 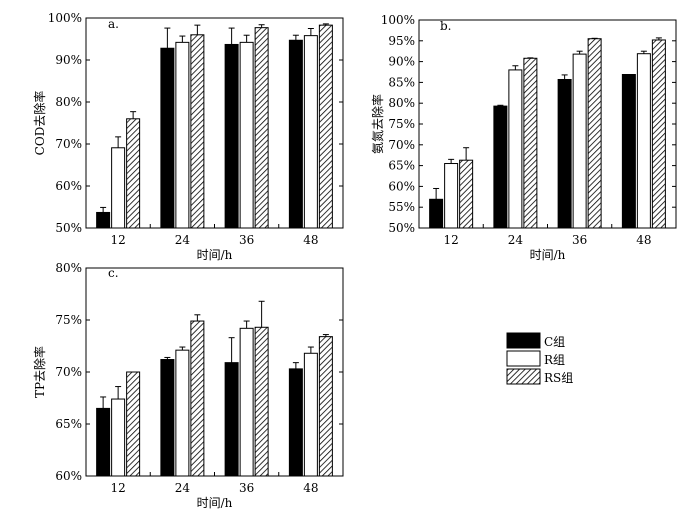 What do you see at coordinates (113, 24) in the screenshot?
I see `panel-label: a.` at bounding box center [113, 24].